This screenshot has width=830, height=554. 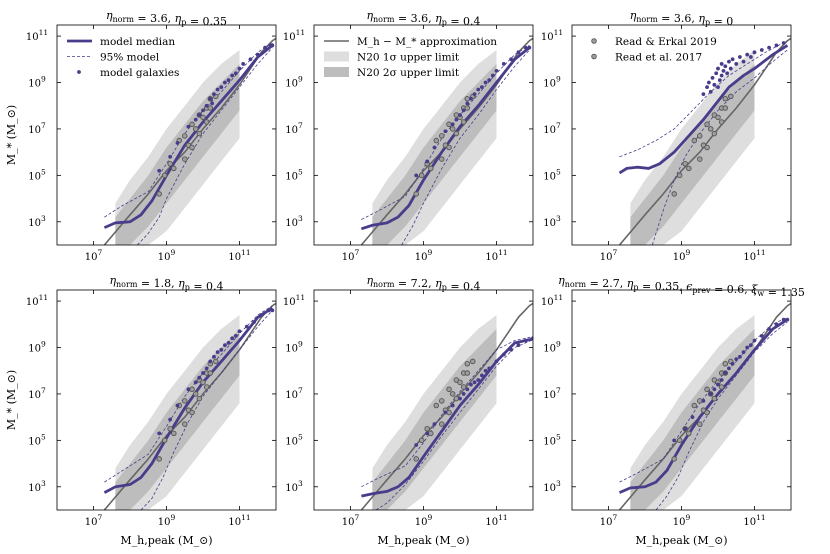 I want to click on y-tick-label: 10⁷, so click(x=552, y=128).